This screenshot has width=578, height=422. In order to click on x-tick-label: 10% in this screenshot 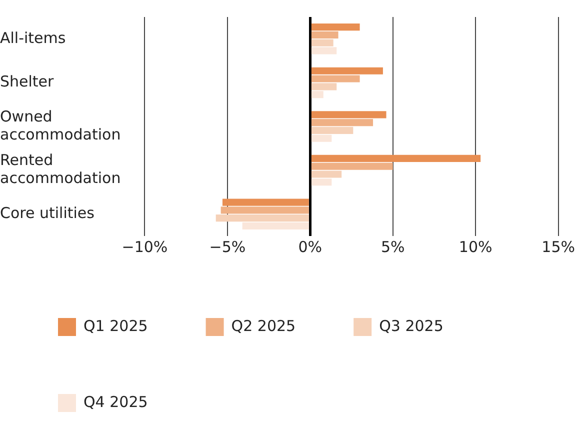, I will do `click(475, 247)`.